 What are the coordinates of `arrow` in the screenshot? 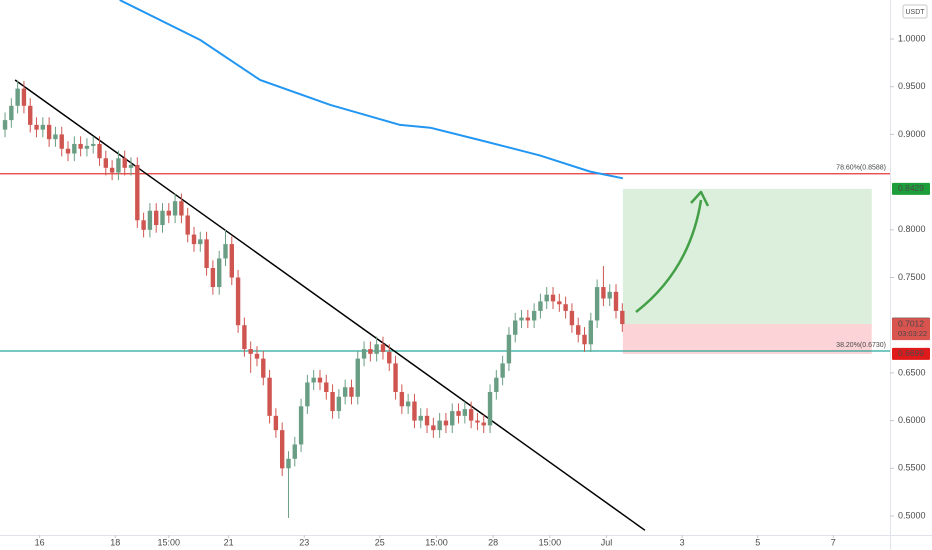 It's located at (669, 256).